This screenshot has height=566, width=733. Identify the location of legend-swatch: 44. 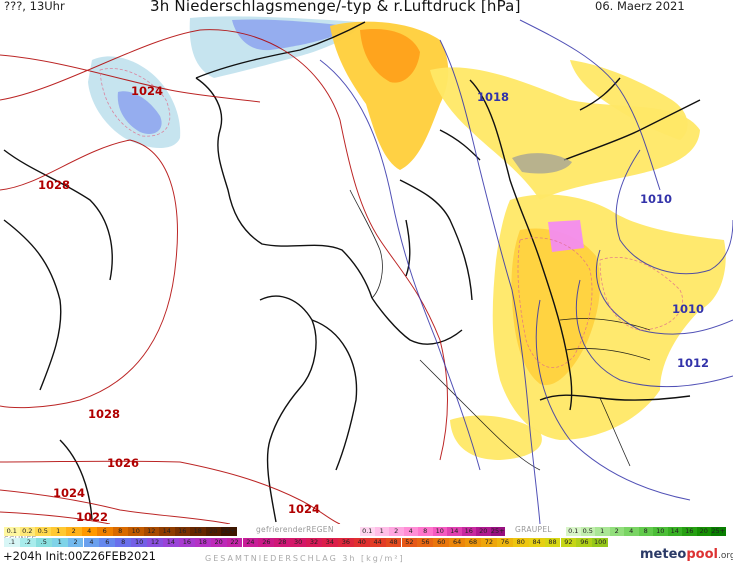
(377, 542).